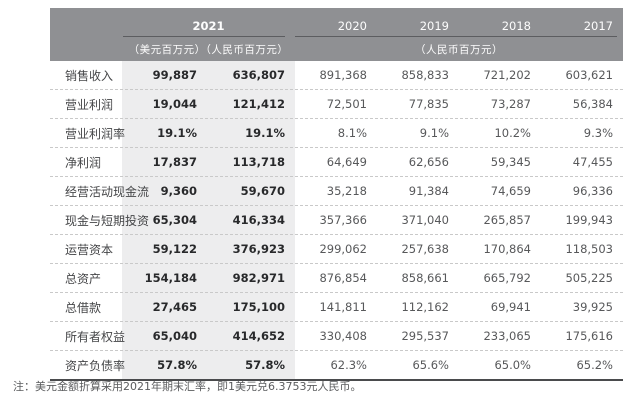  What do you see at coordinates (343, 336) in the screenshot?
I see `cell-2020: 330,408` at bounding box center [343, 336].